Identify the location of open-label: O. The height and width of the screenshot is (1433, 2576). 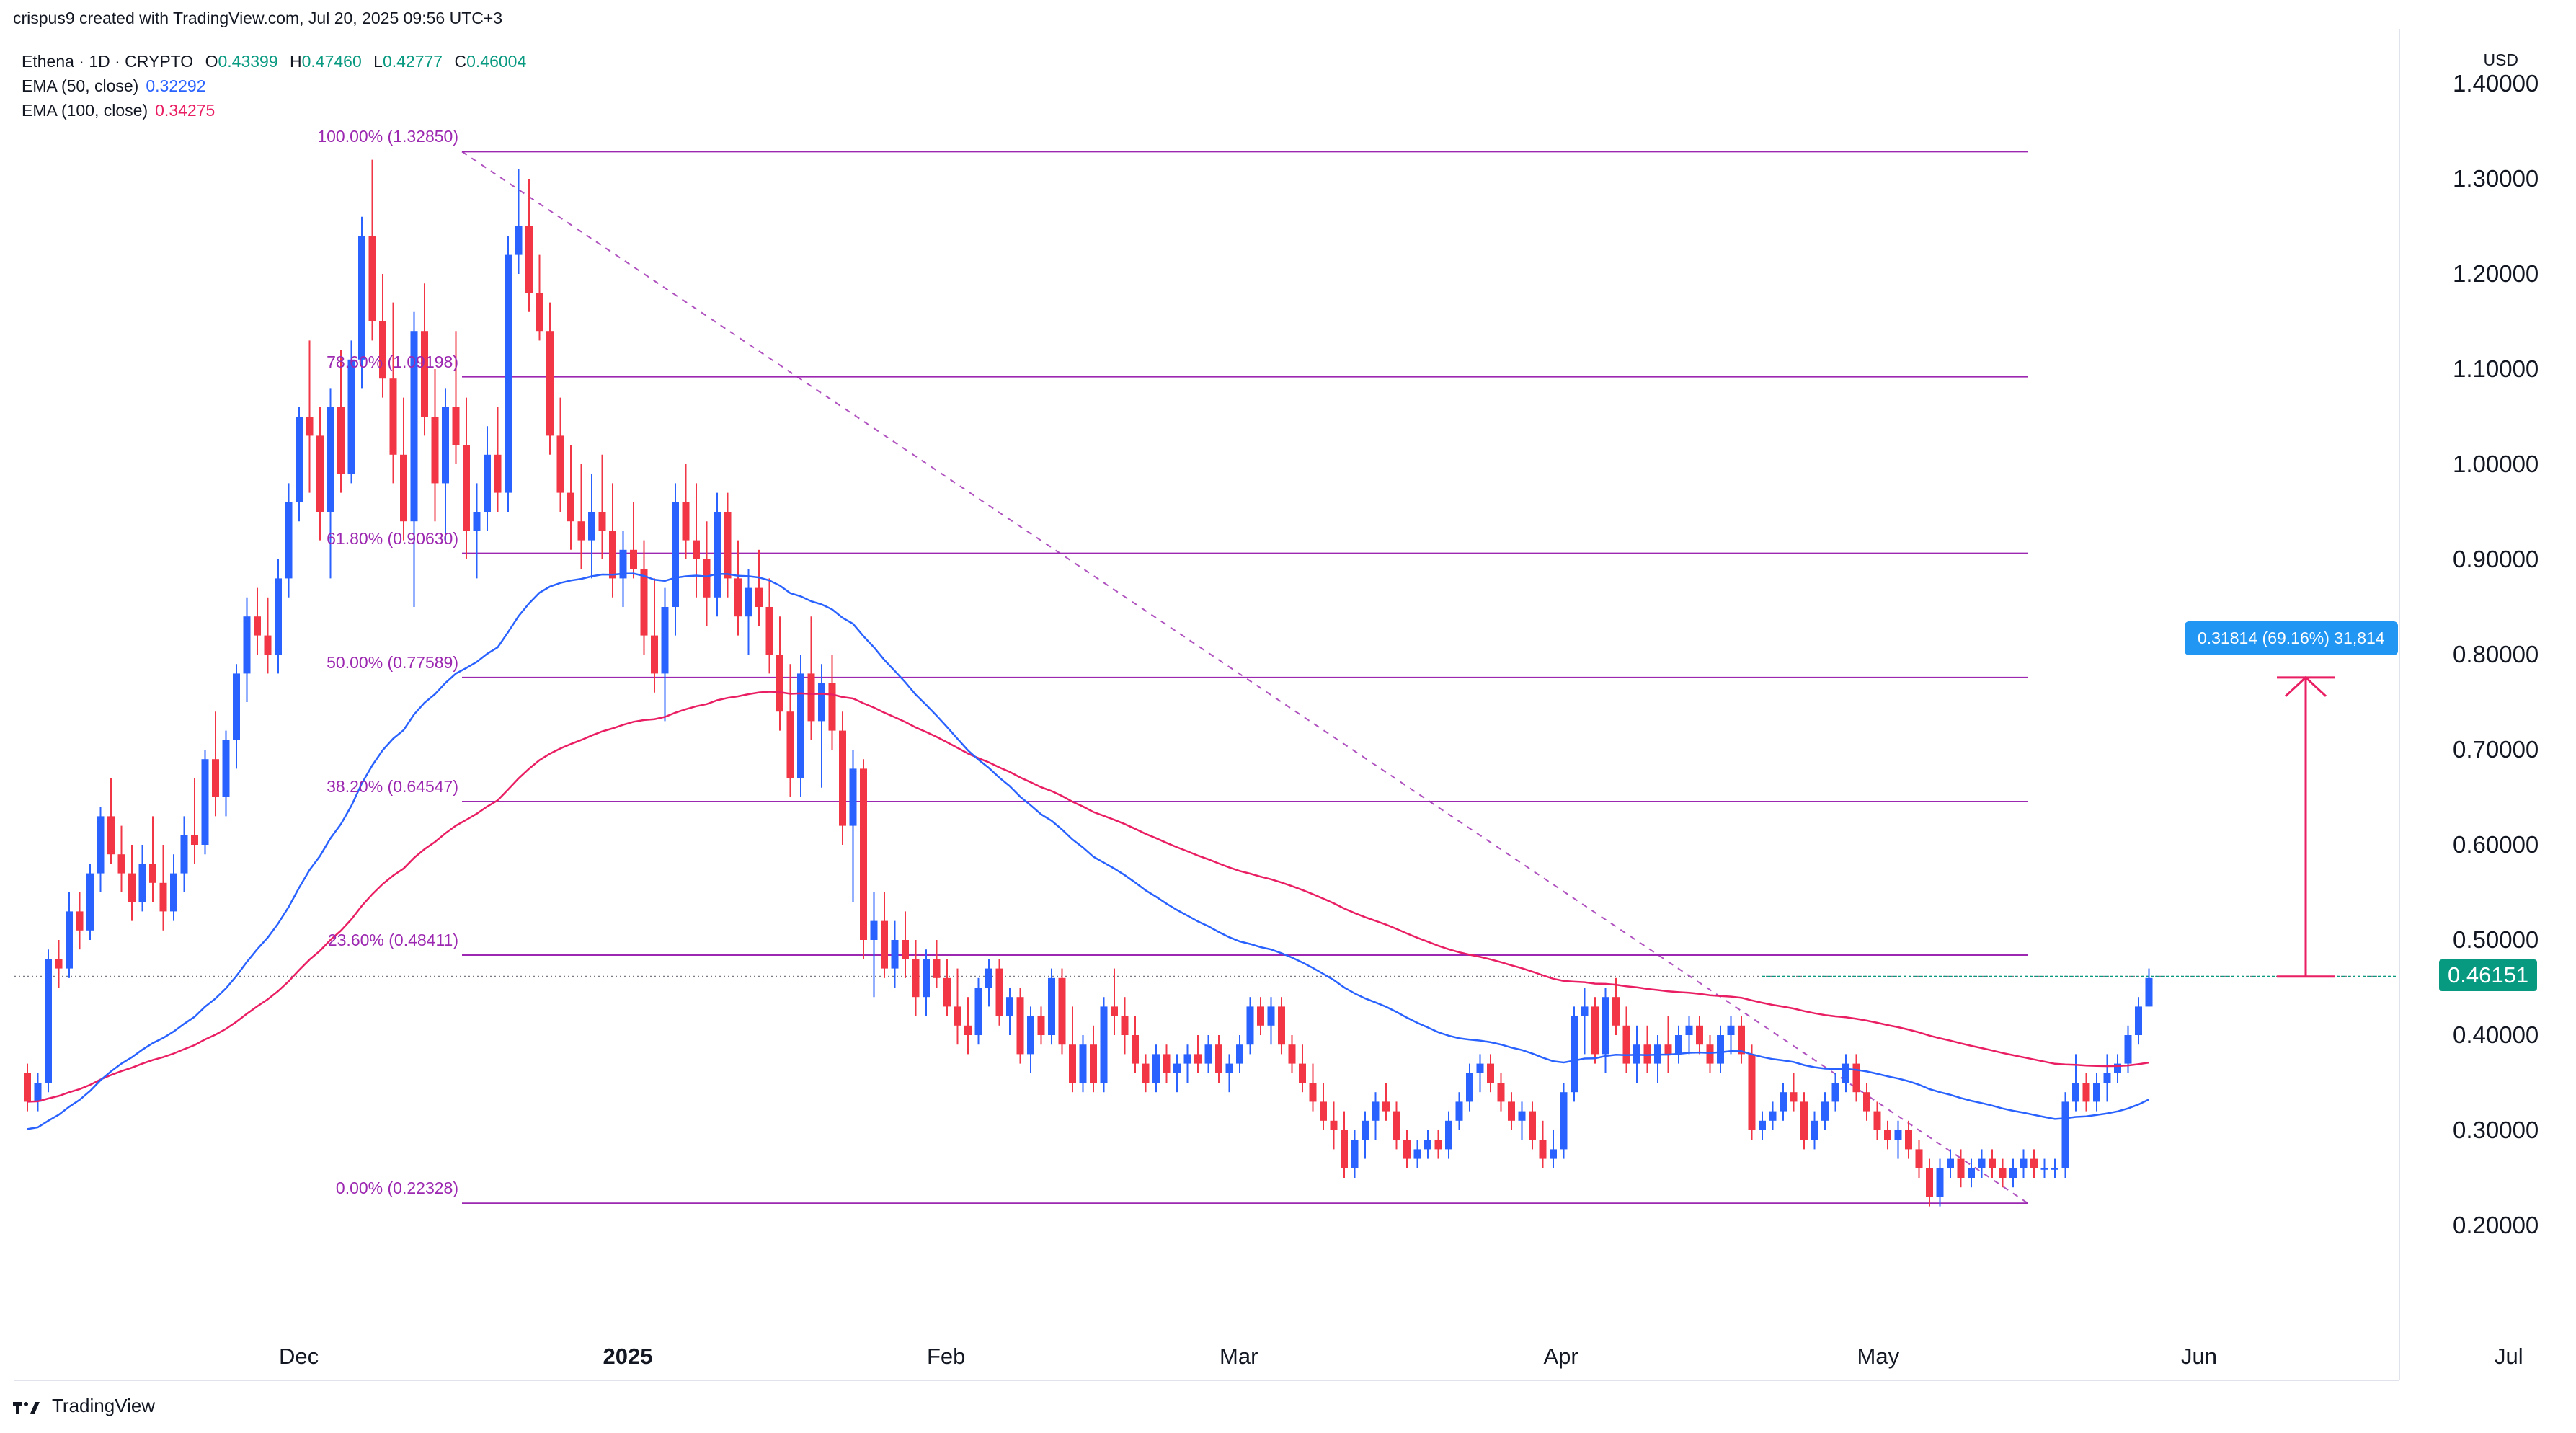
(211, 61).